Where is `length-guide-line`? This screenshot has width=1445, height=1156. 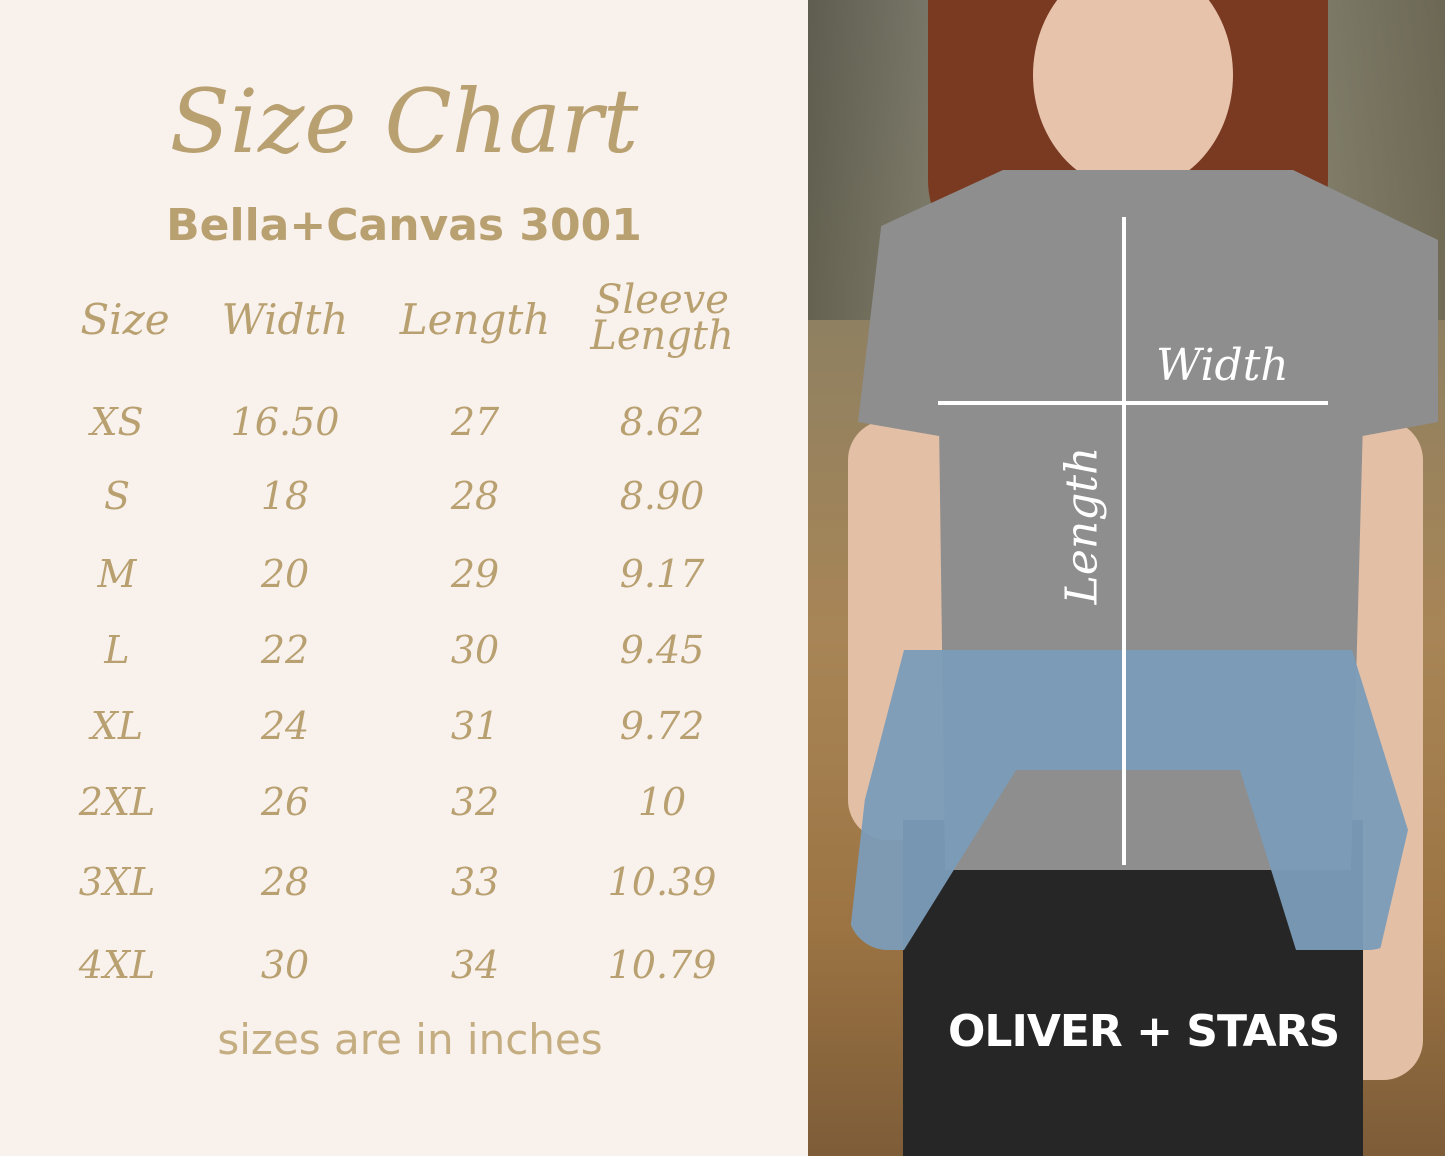 length-guide-line is located at coordinates (1124, 541).